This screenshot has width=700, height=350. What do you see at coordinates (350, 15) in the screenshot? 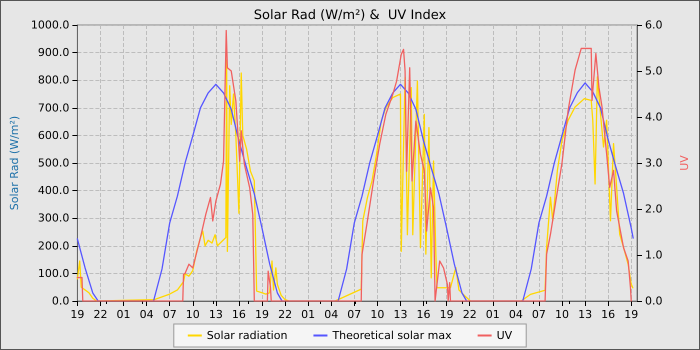
I see `chart-title: Solar Rad (W/m²) & UV Index` at bounding box center [350, 15].